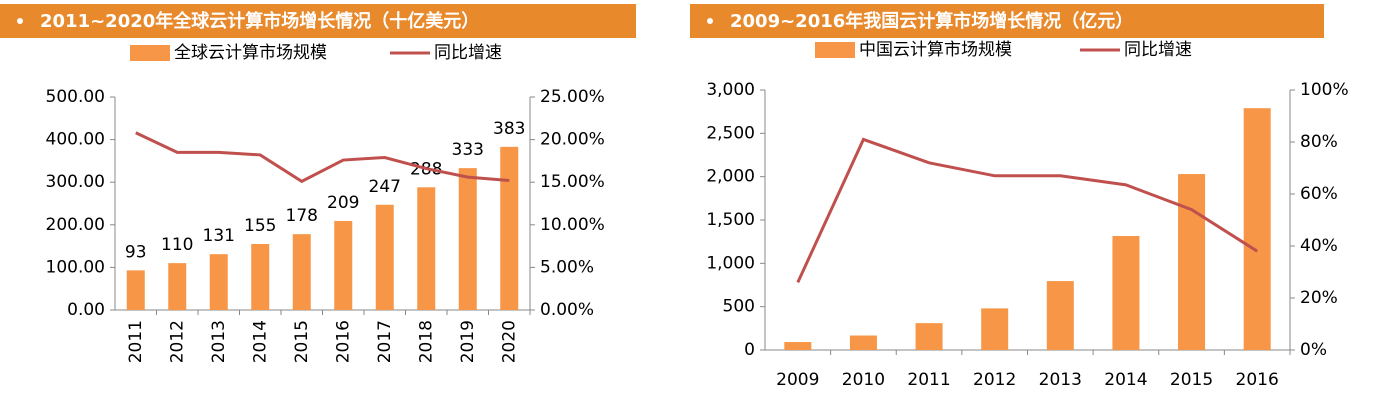  I want to click on legend-label: 中国云计算市场规模, so click(935, 50).